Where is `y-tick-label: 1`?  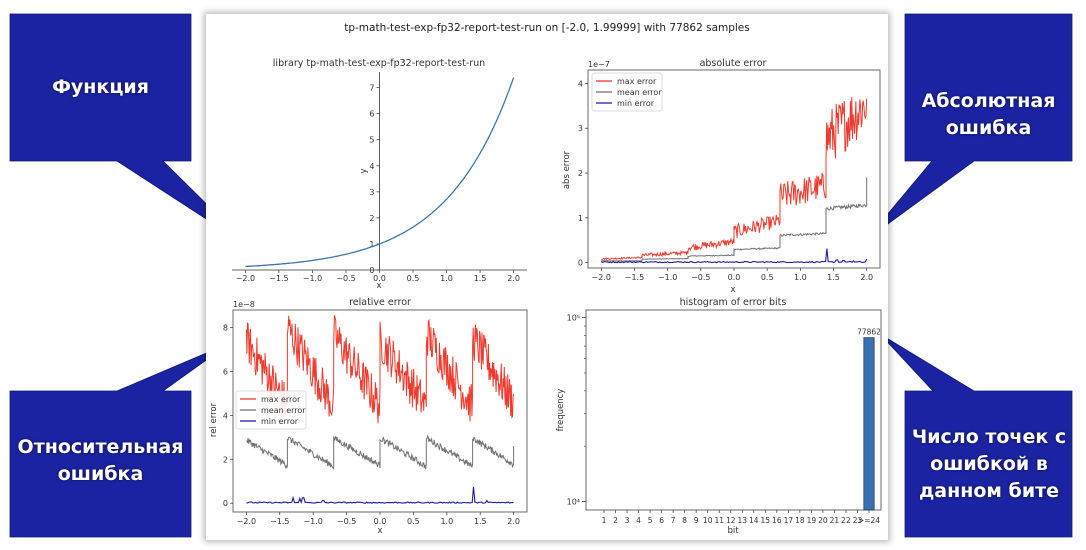 y-tick-label: 1 is located at coordinates (371, 244).